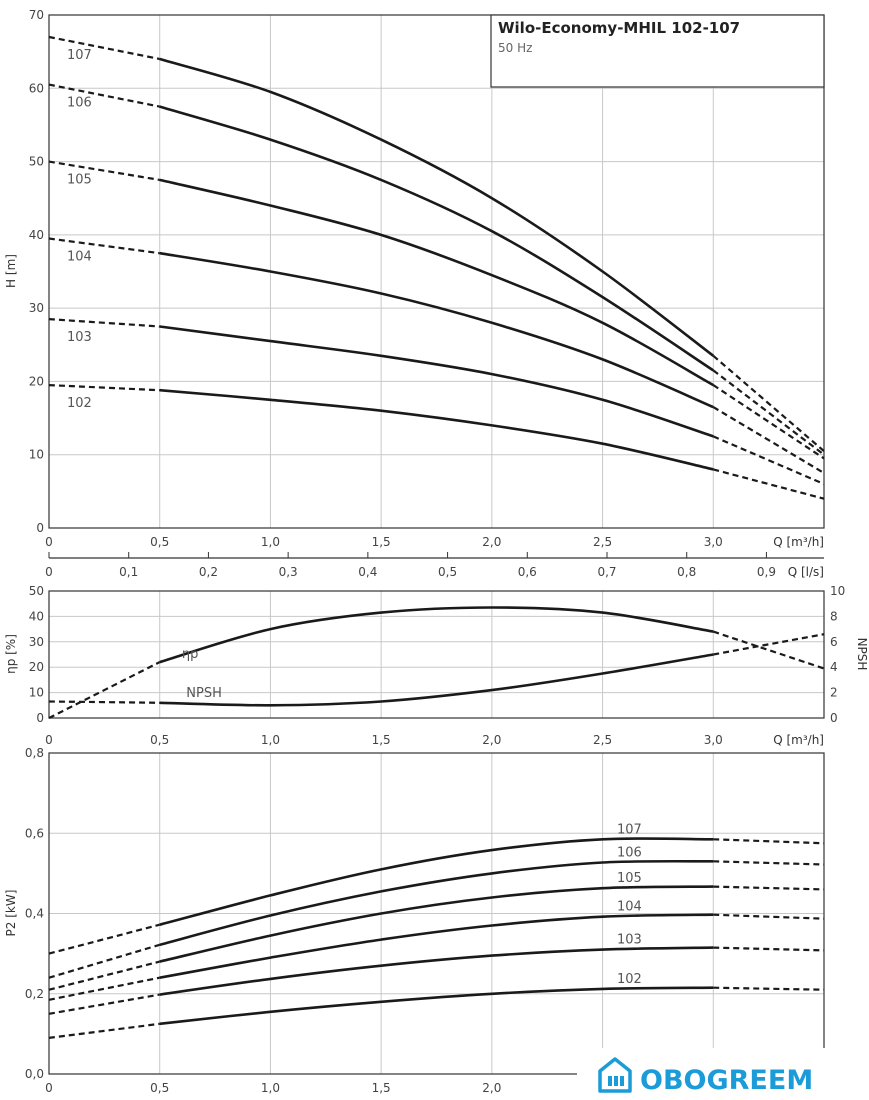 The image size is (869, 1100). Describe the element at coordinates (768, 440) in the screenshot. I see `head-curve-104-end` at that location.